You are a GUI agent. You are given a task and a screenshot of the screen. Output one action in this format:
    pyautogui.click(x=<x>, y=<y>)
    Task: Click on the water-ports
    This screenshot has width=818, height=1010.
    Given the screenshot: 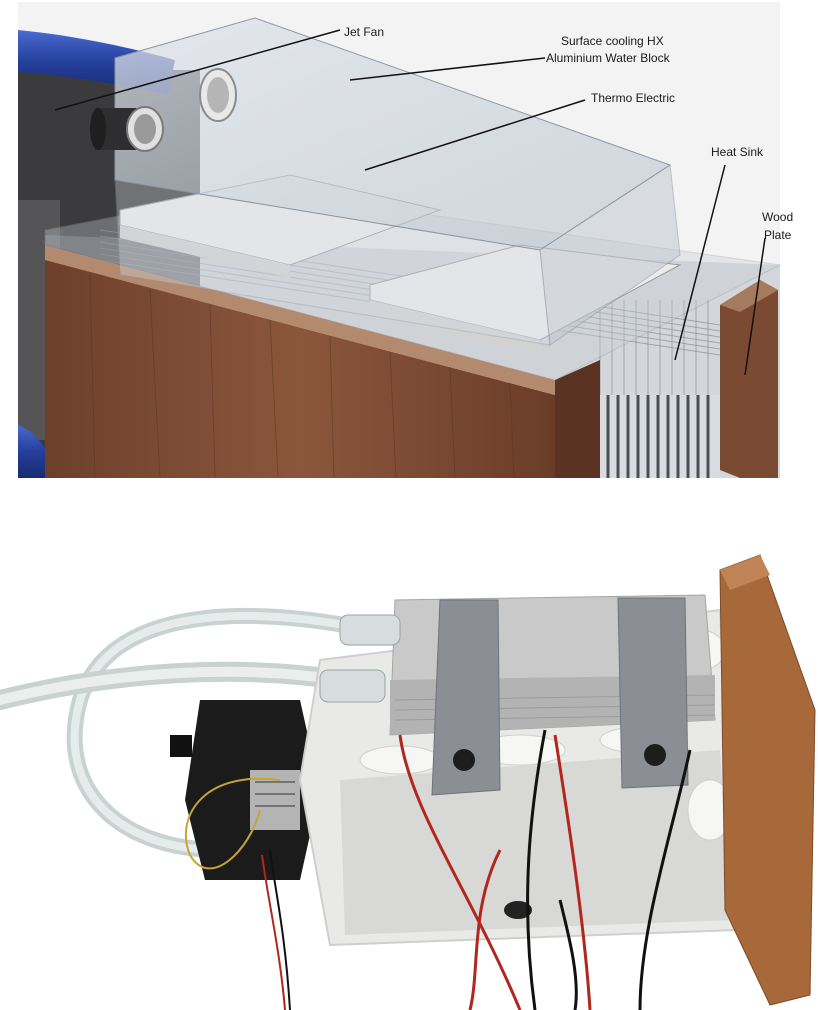 What is the action you would take?
    pyautogui.click(x=163, y=110)
    